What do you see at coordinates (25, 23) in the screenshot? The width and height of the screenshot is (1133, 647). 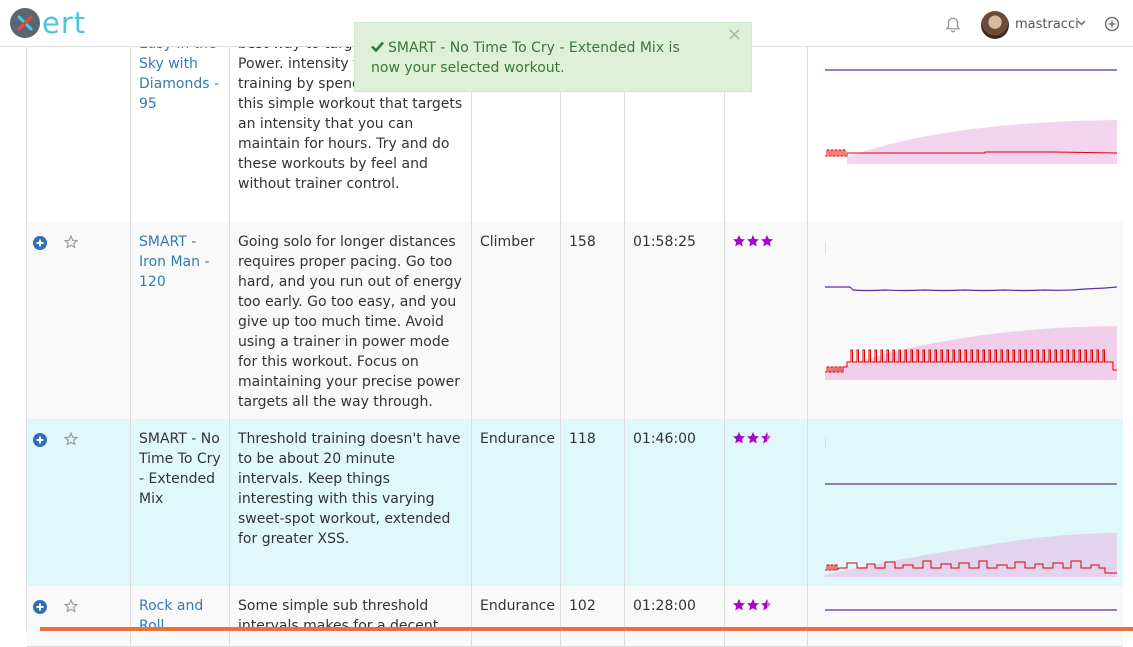 I see `logo-mark-icon` at bounding box center [25, 23].